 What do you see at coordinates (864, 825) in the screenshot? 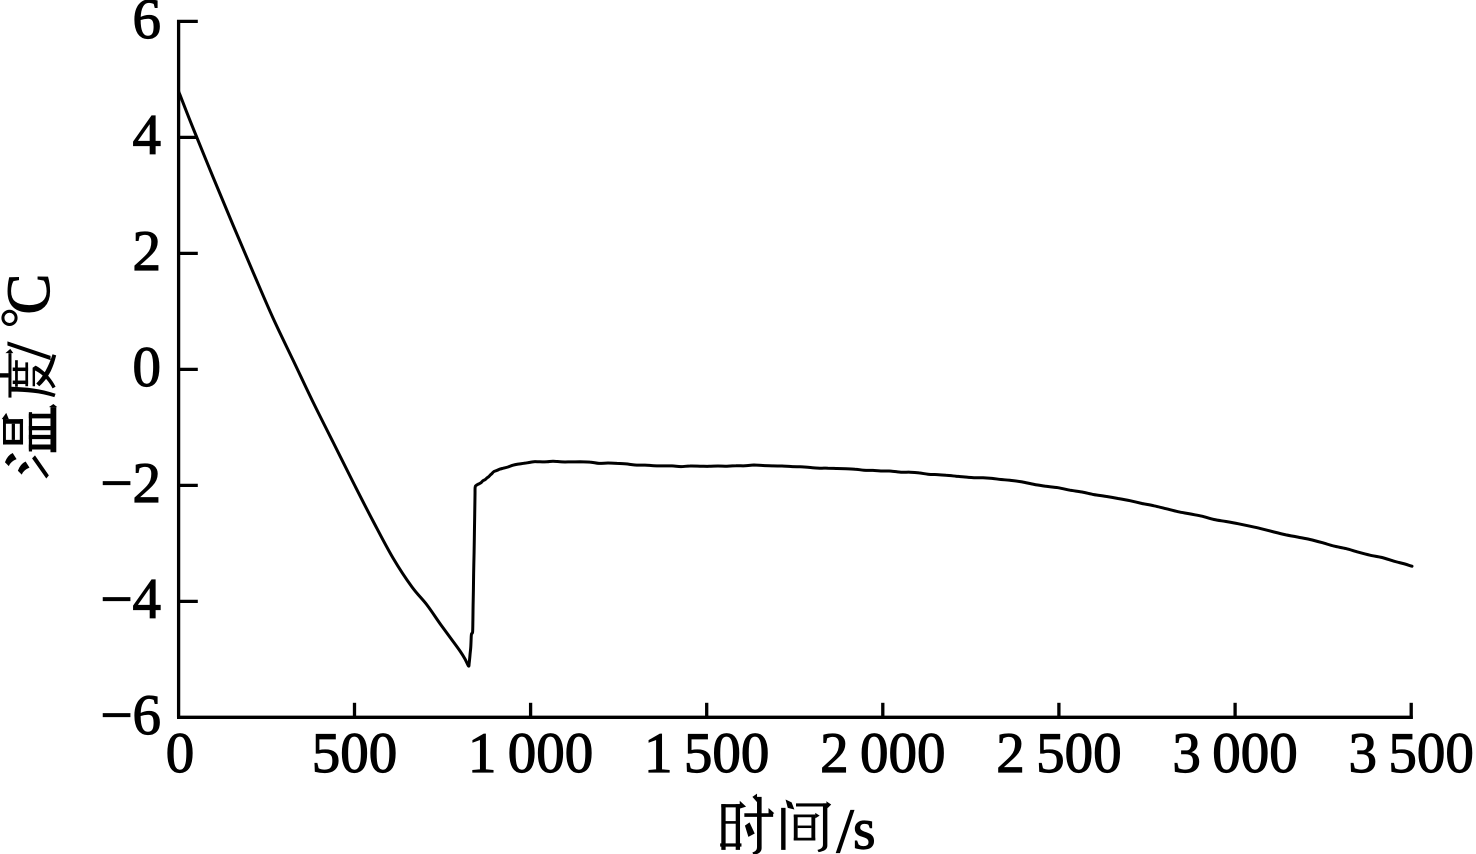
I see `svg-text: s` at bounding box center [864, 825].